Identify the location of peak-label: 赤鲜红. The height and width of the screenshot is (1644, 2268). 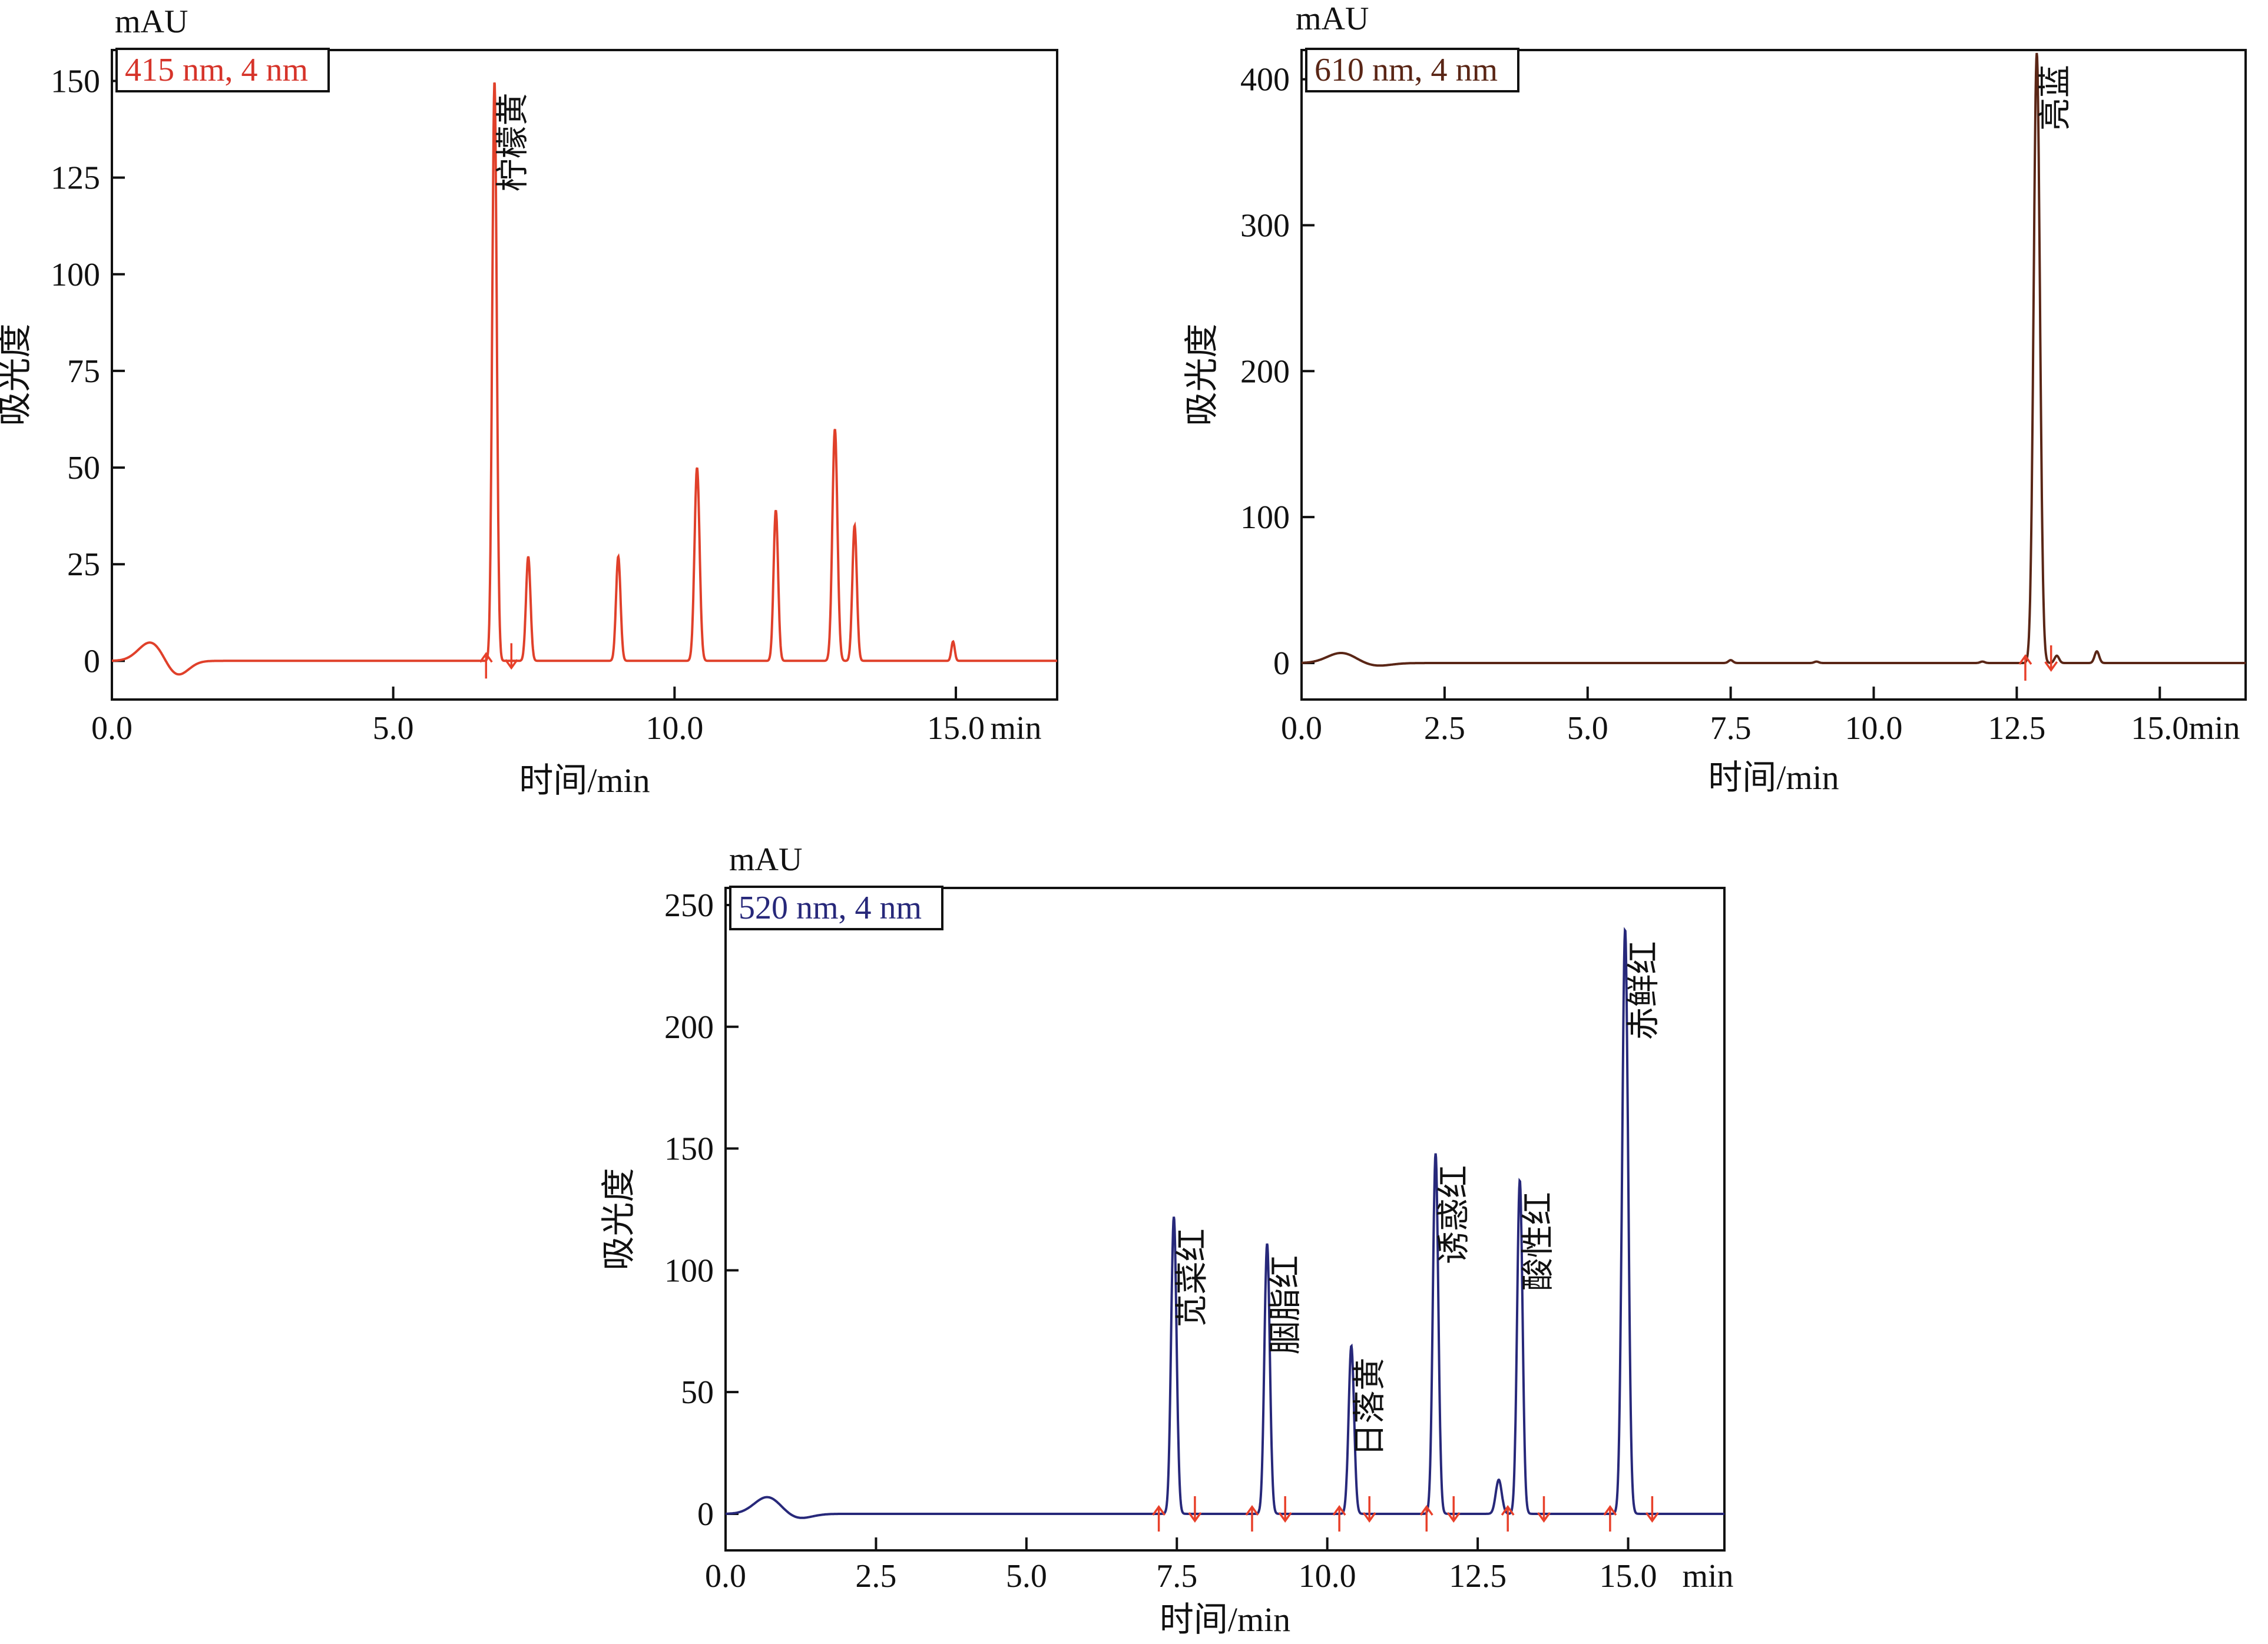
(1643, 990).